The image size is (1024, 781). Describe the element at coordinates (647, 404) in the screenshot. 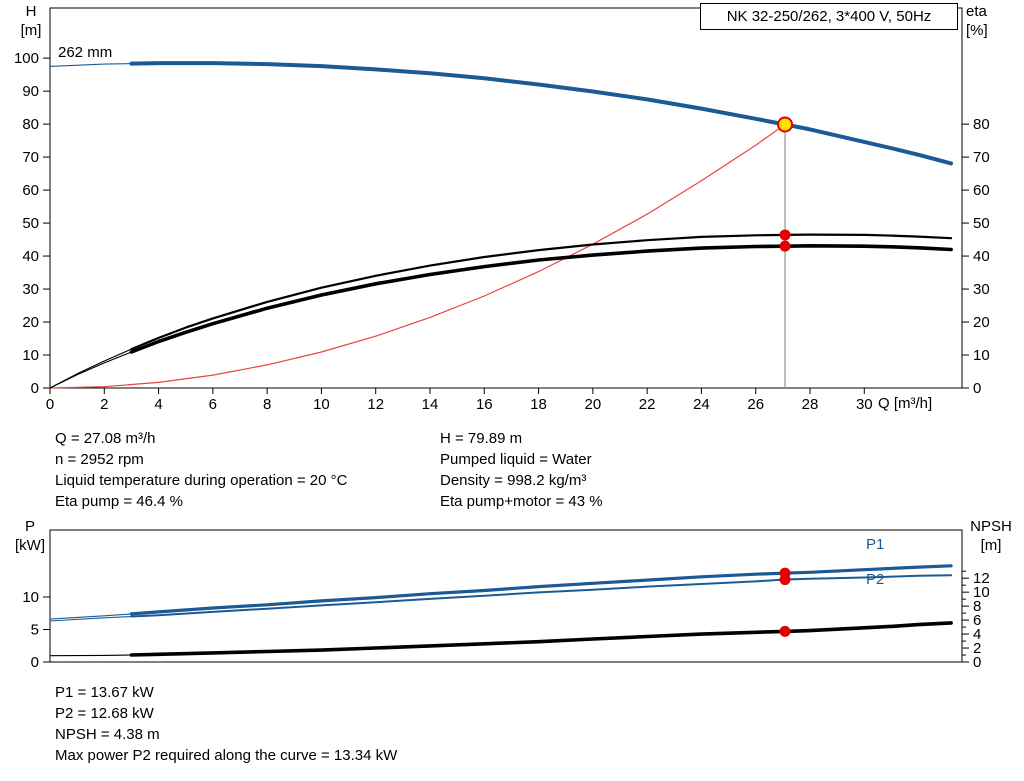

I see `x-tick-label: 22` at that location.